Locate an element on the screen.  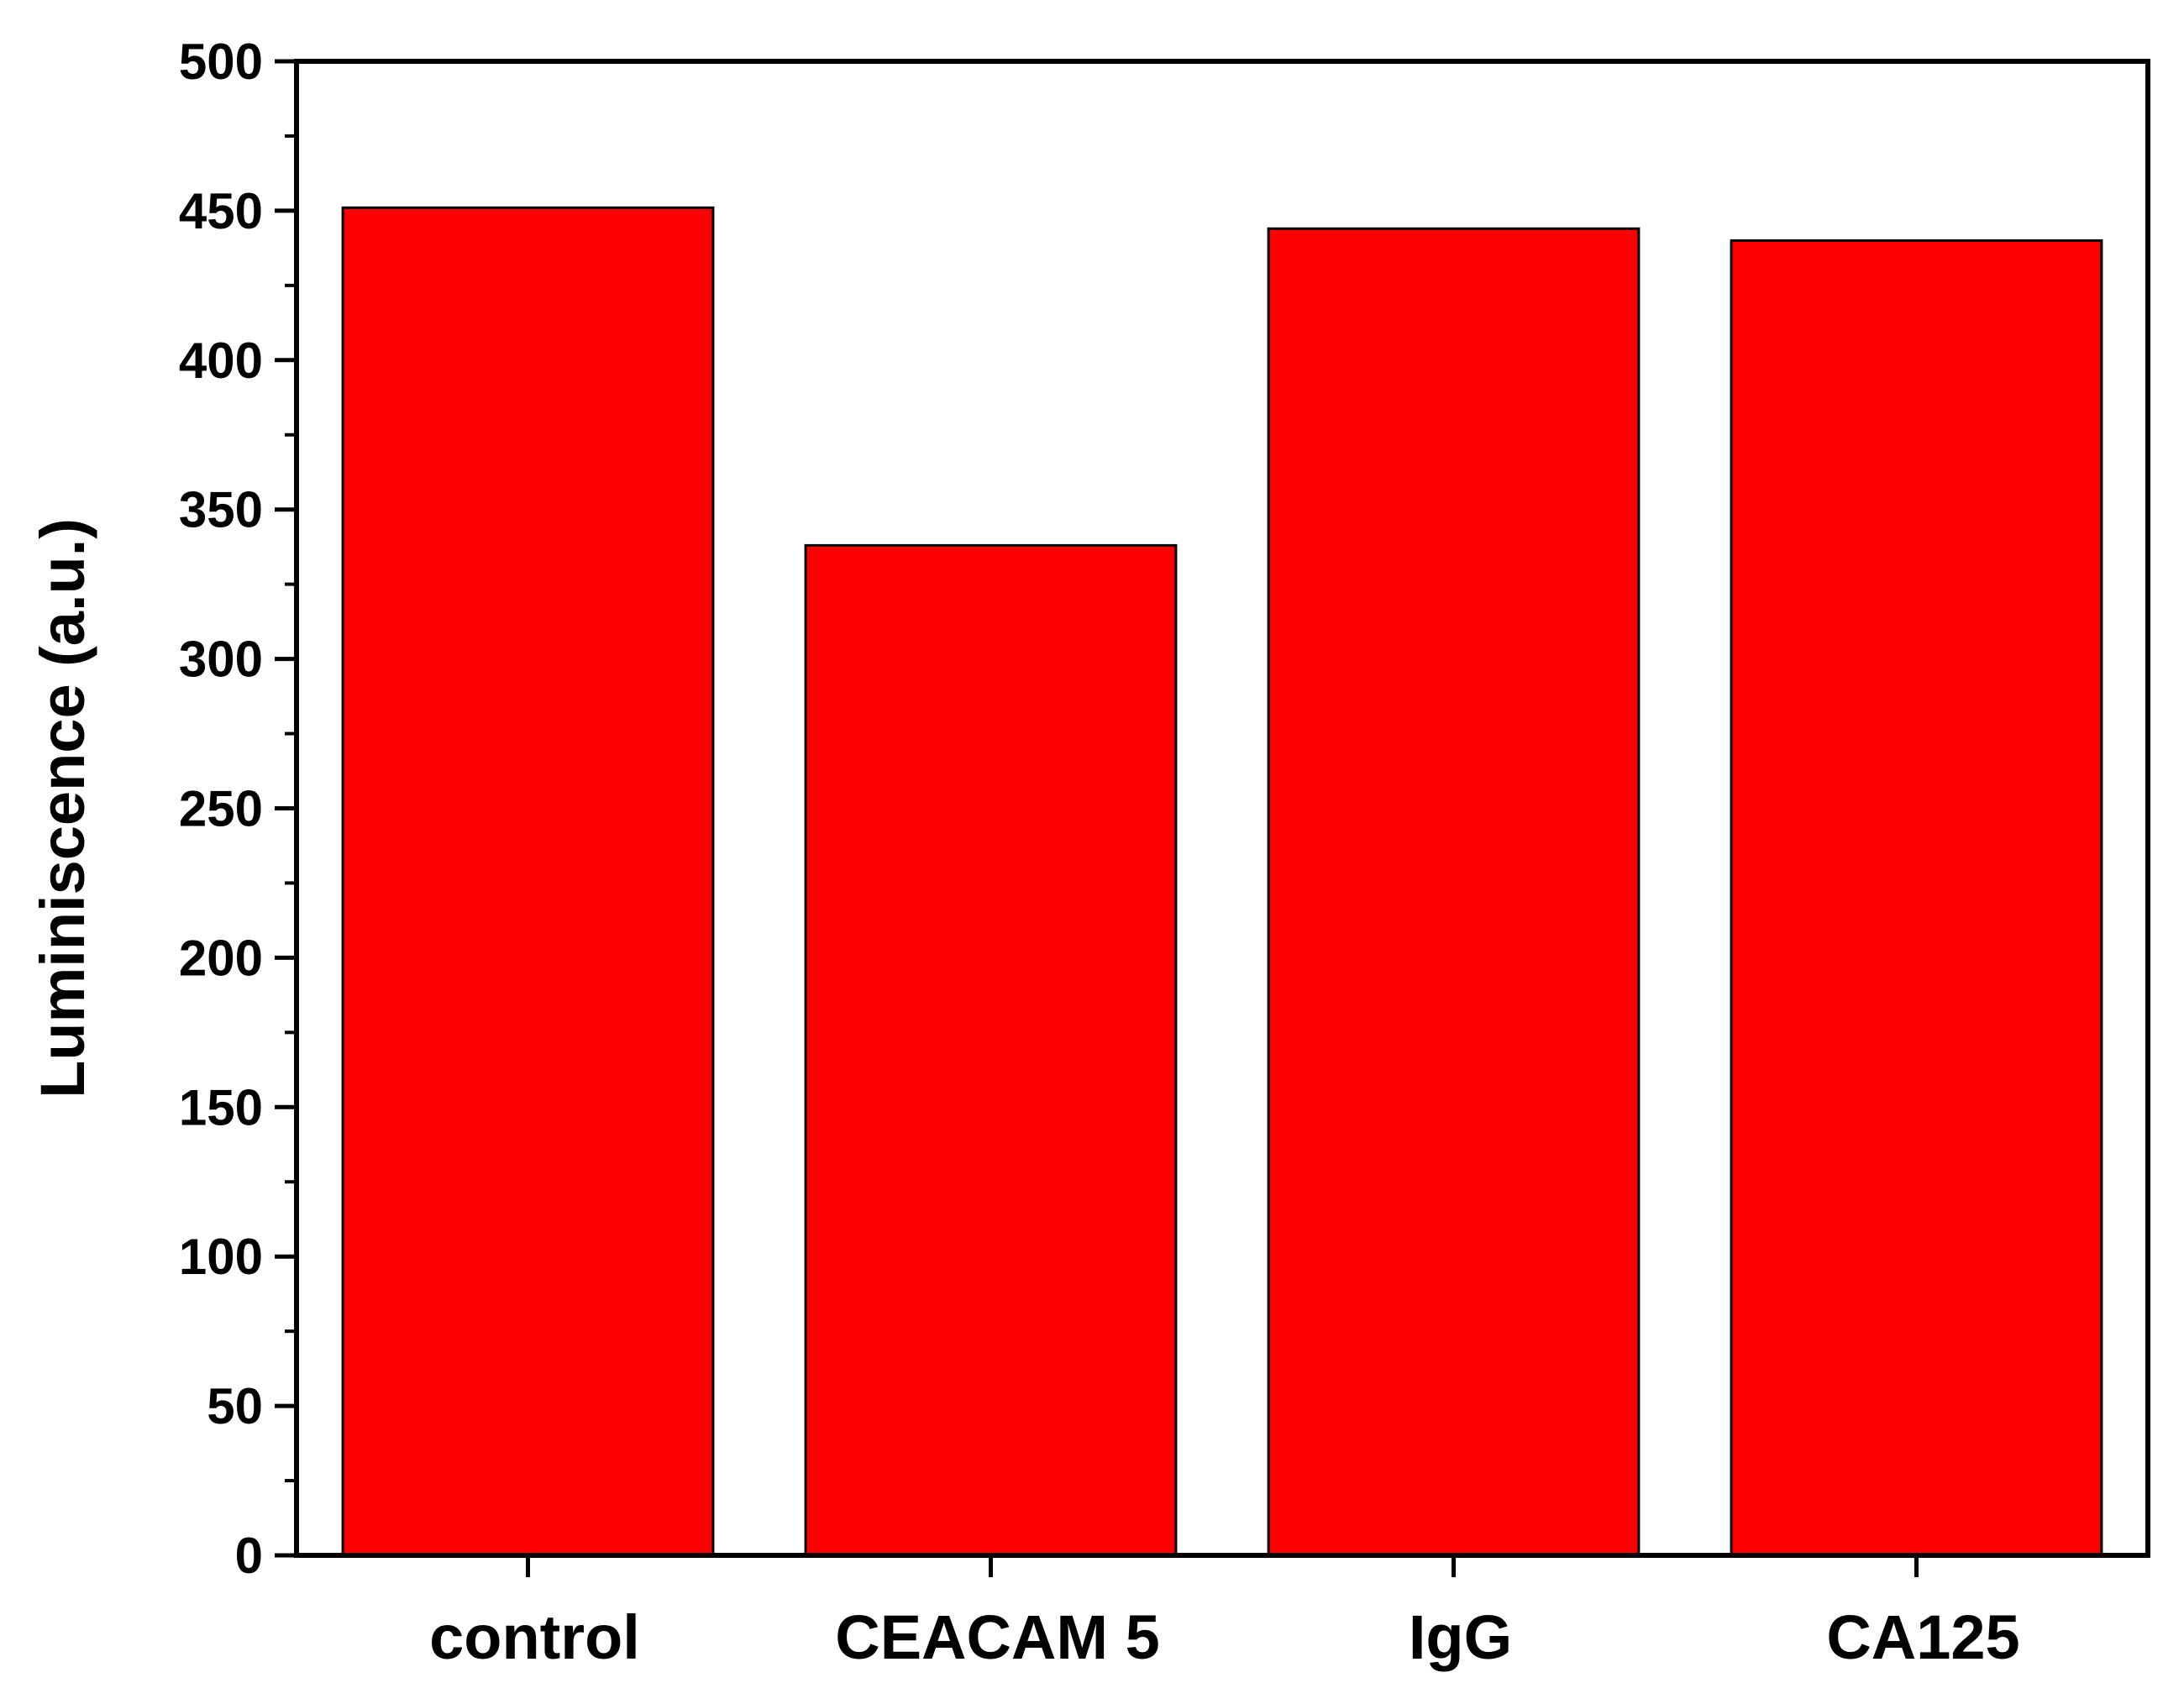
y-axis-title: Luminiscence (a.u.) is located at coordinates (62, 808).